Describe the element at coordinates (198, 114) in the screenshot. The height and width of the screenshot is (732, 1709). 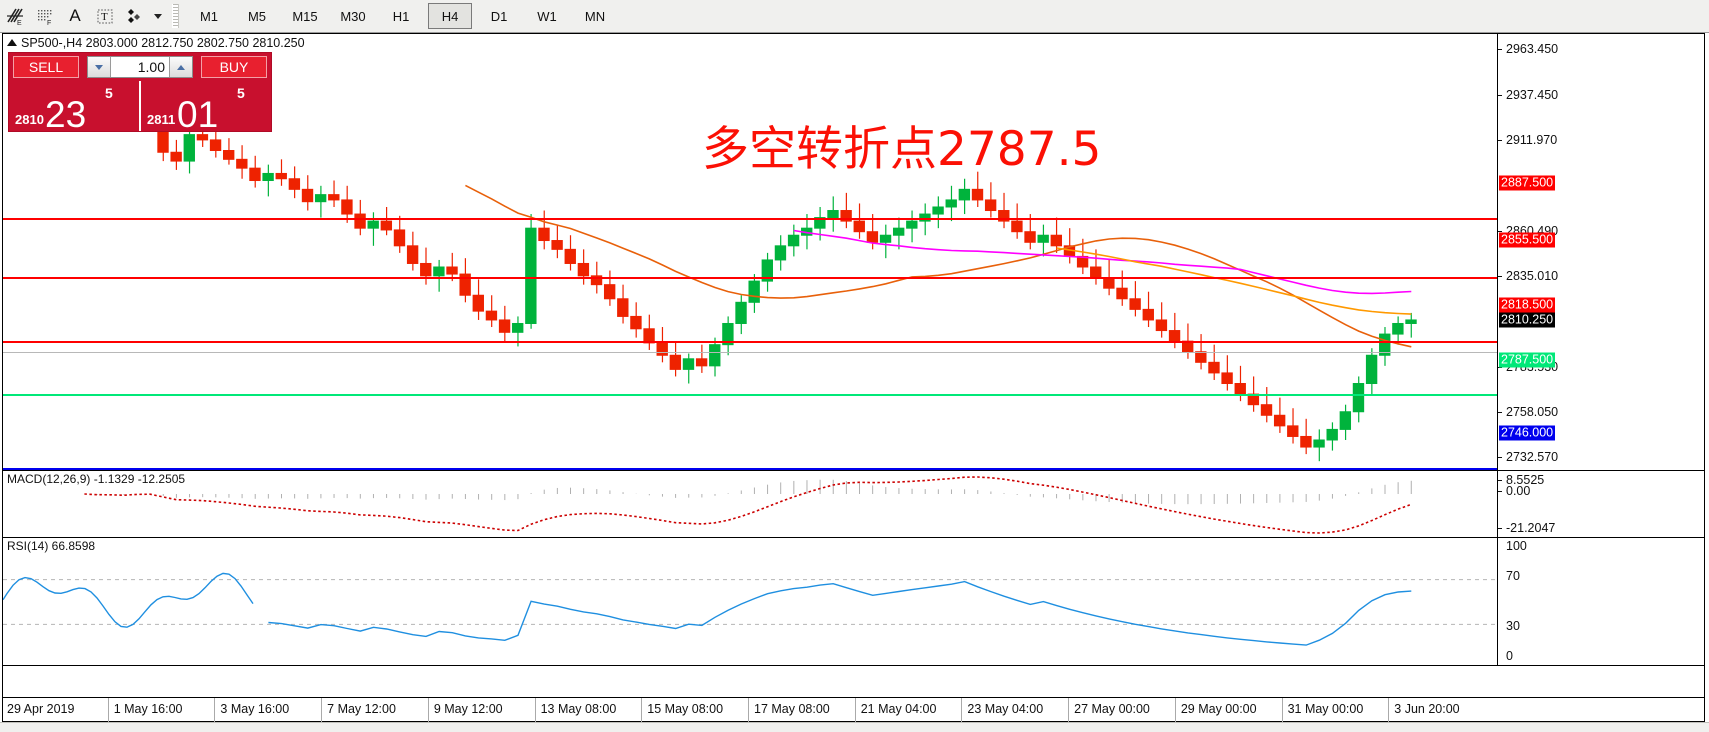
I see `buy-price-main: 01` at that location.